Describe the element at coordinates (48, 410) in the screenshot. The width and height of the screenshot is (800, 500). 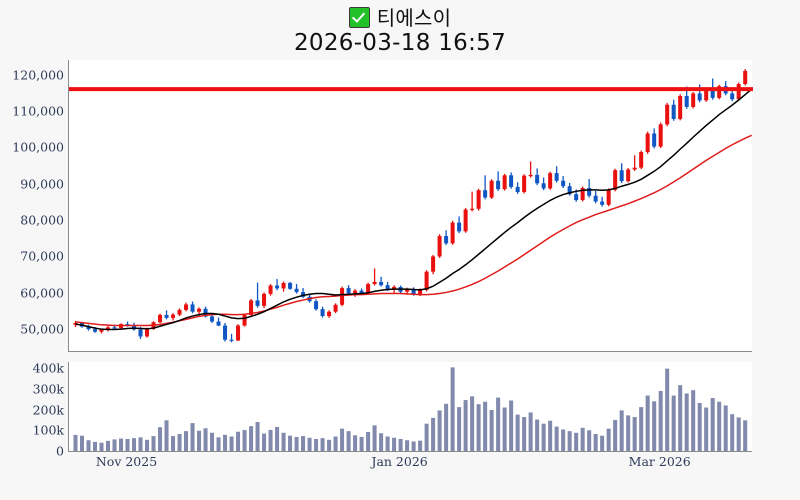
I see `volume-tick-label: 200k` at that location.